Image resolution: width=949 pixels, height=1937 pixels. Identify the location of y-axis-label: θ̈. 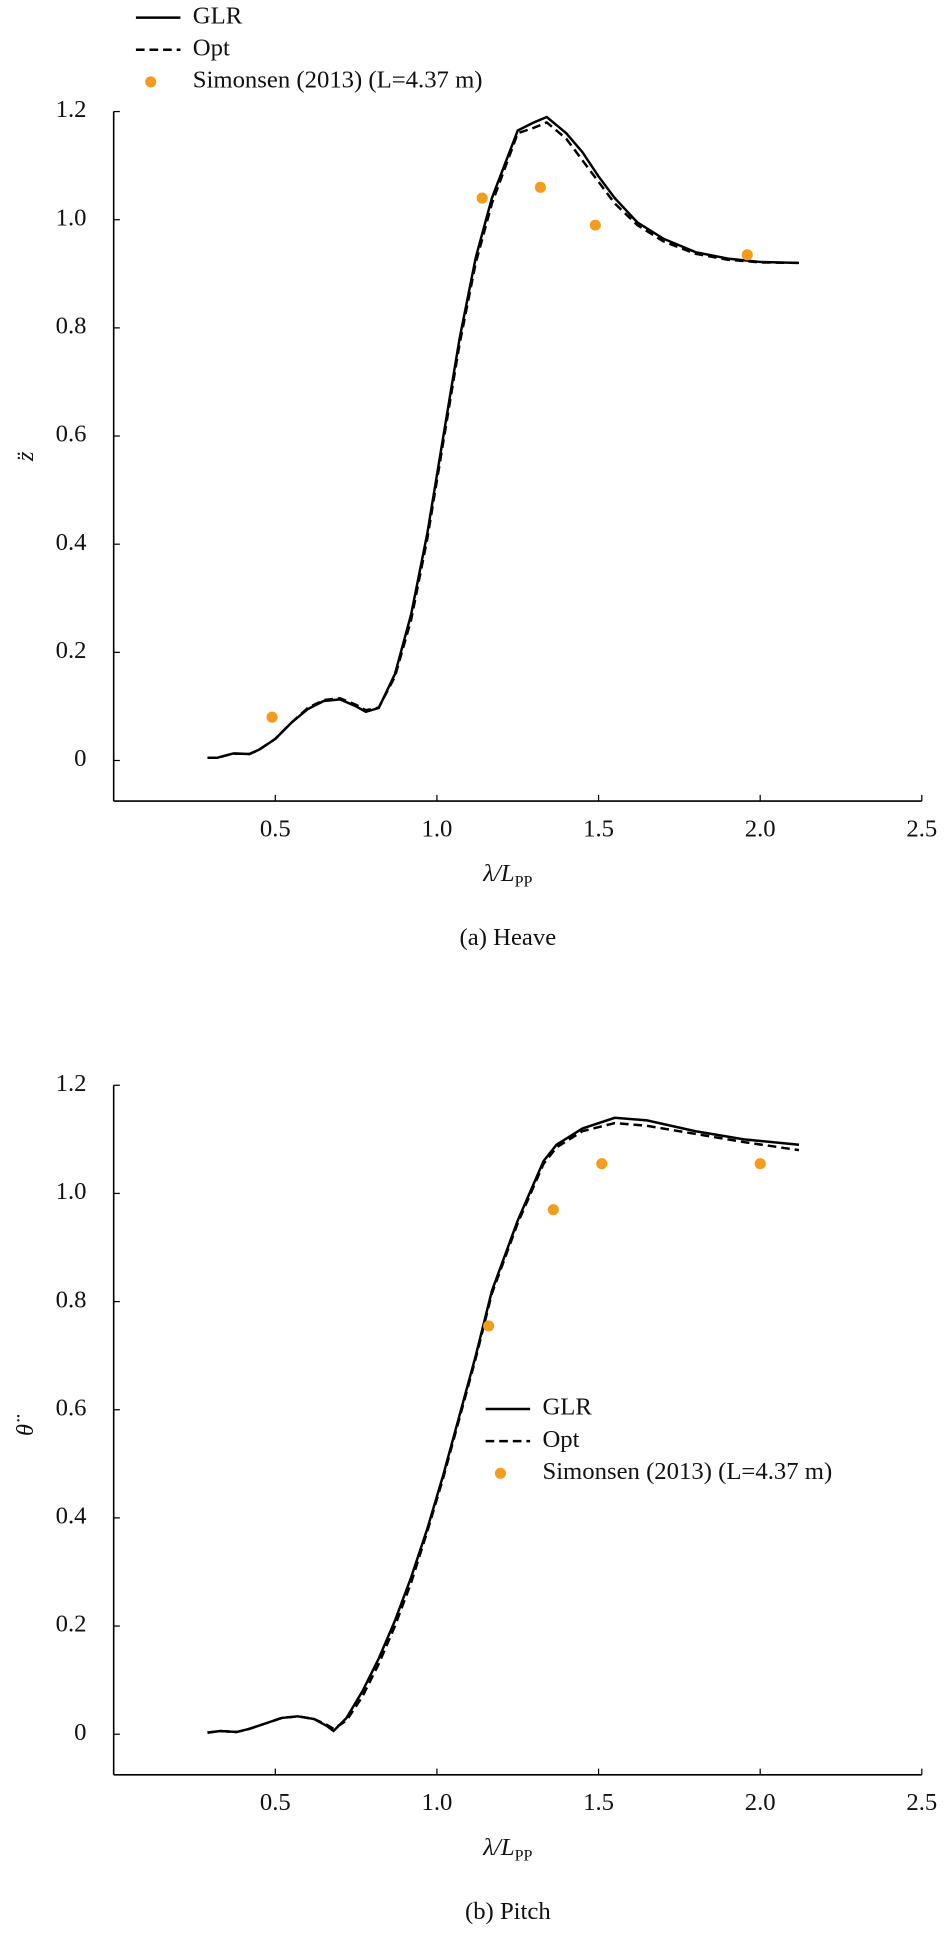
(25, 1425).